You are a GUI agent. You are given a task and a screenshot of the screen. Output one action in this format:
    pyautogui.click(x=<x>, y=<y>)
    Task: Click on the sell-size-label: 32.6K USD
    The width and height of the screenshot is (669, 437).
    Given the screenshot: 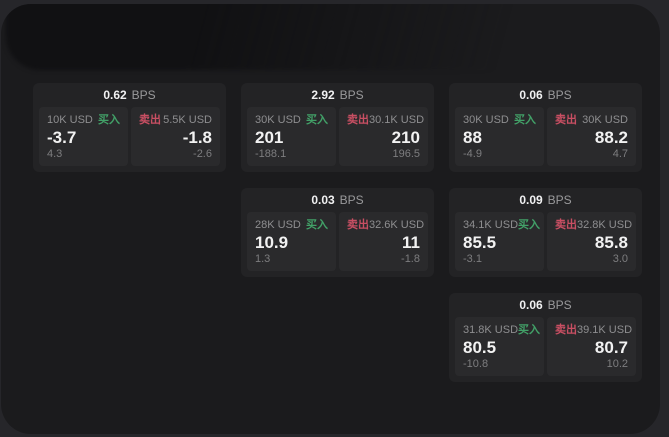 What is the action you would take?
    pyautogui.click(x=397, y=225)
    